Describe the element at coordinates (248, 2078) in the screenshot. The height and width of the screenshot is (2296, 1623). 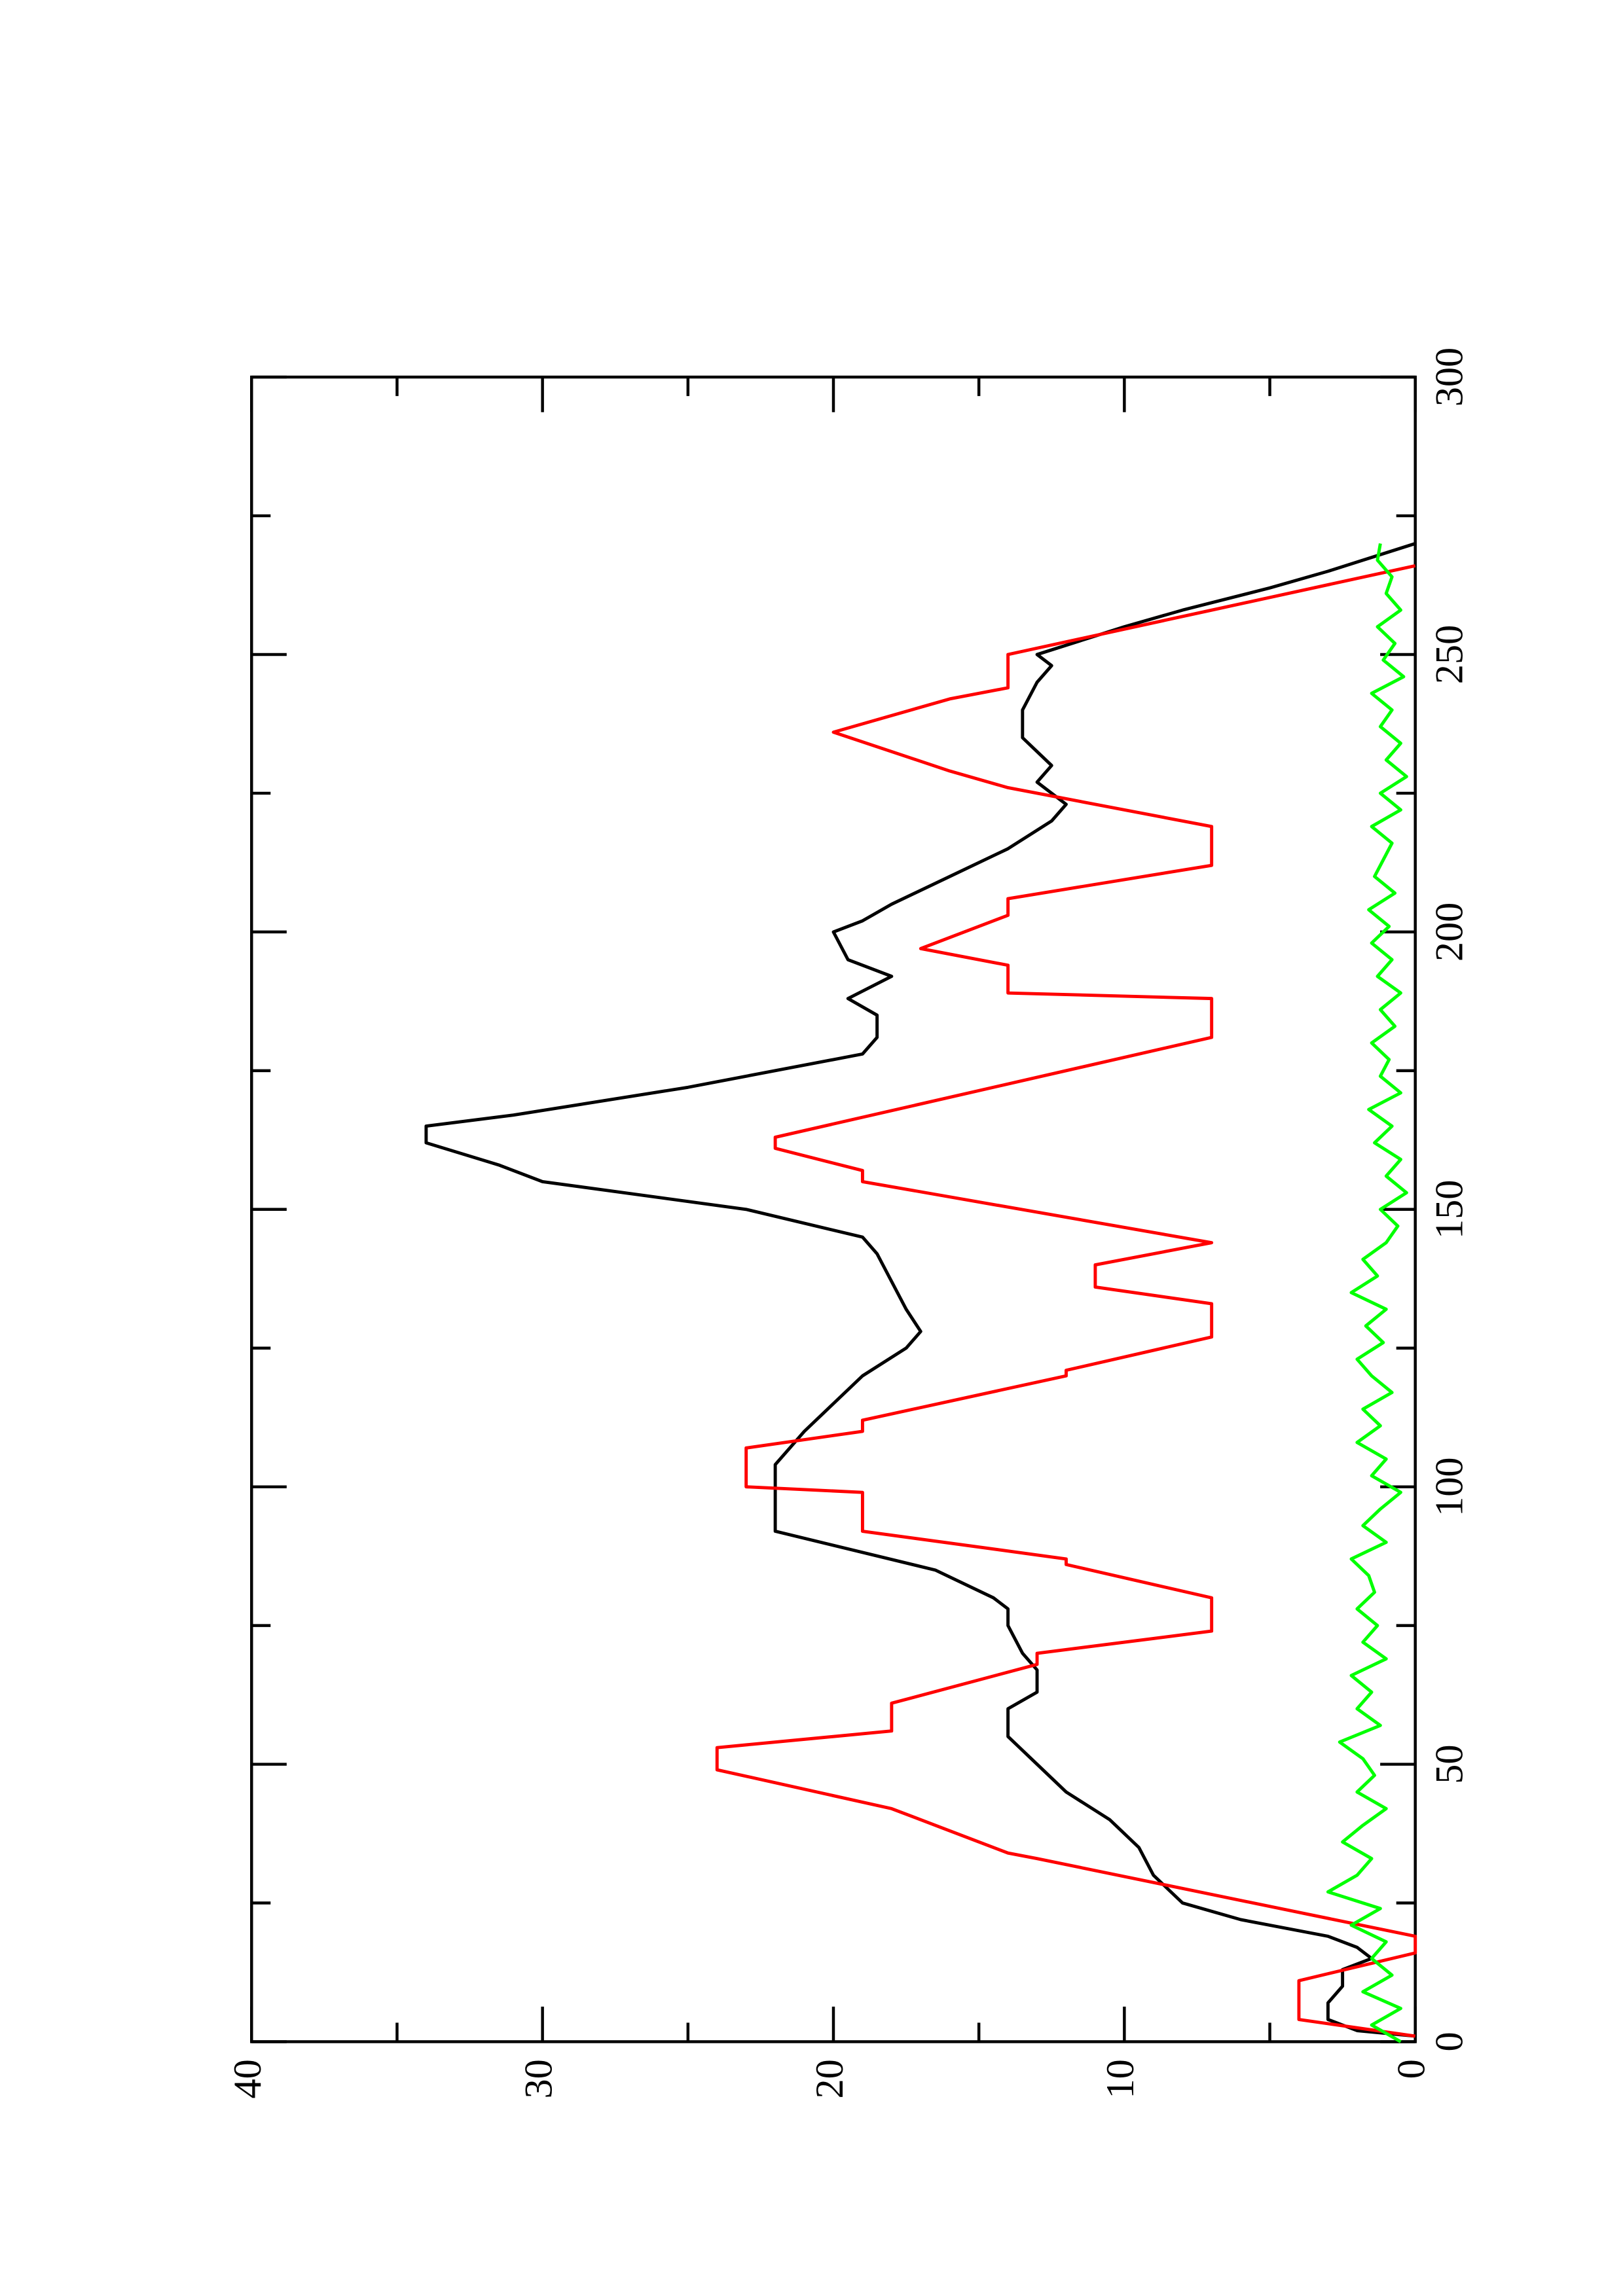
I see `y-tick-label: 40` at that location.